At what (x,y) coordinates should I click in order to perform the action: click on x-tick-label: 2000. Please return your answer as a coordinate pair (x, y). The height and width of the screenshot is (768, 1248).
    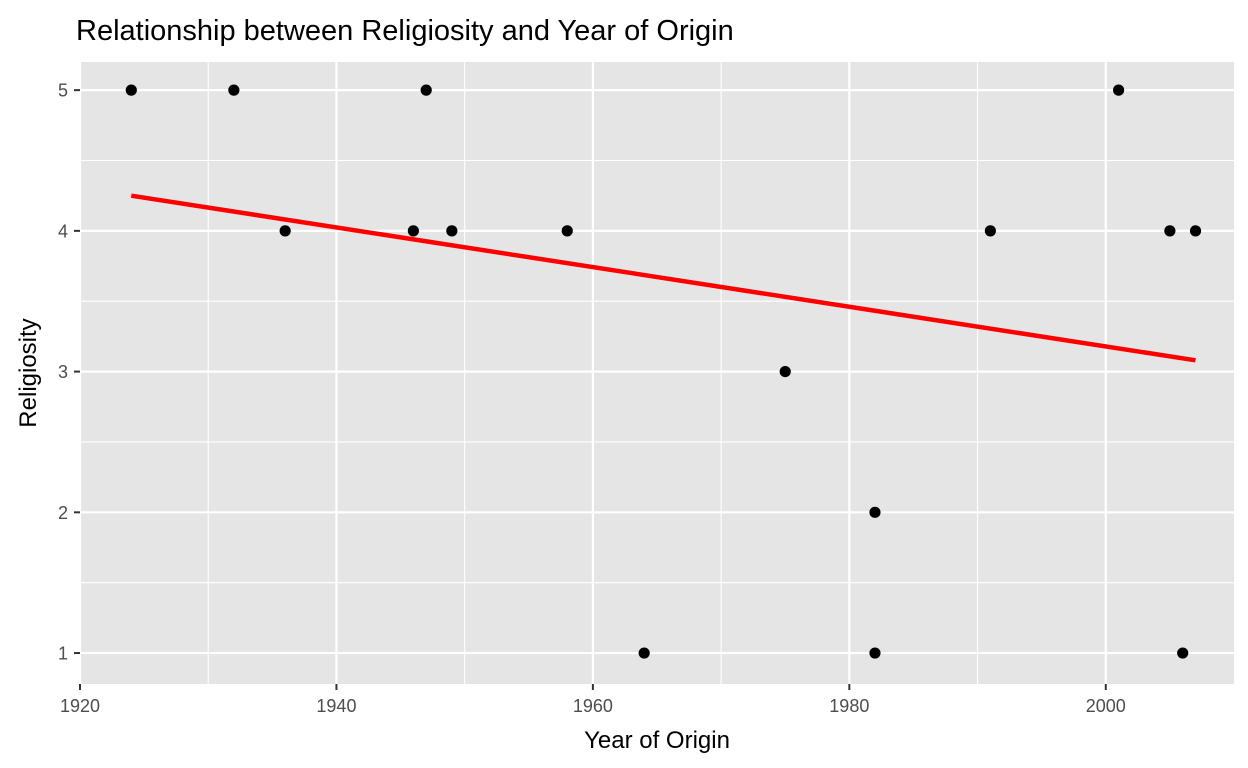
    Looking at the image, I should click on (1106, 706).